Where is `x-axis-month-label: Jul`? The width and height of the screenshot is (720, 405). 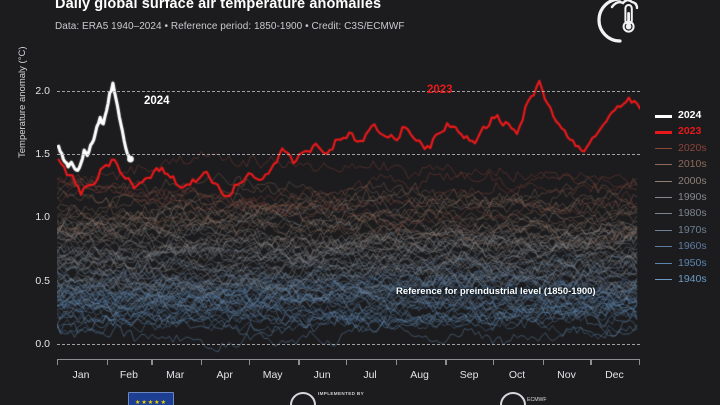 x-axis-month-label: Jul is located at coordinates (370, 375).